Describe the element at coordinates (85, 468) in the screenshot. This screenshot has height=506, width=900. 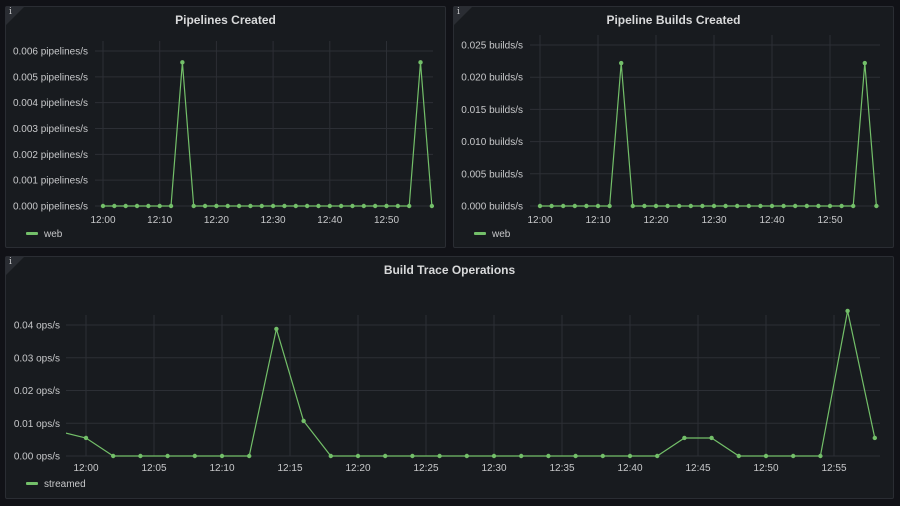
I see `x-tick-label: 12:00` at that location.